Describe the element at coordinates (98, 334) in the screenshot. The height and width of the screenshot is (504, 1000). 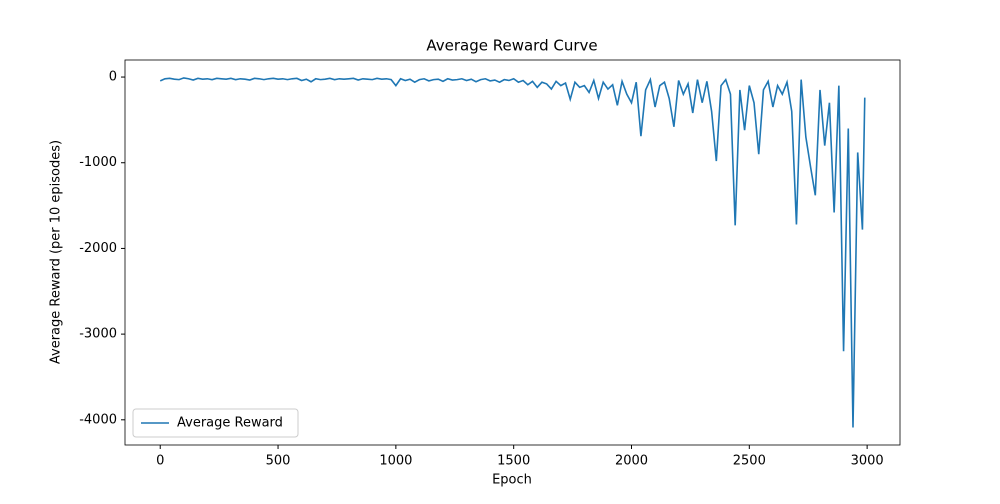
I see `y-tick-label: -3000` at that location.